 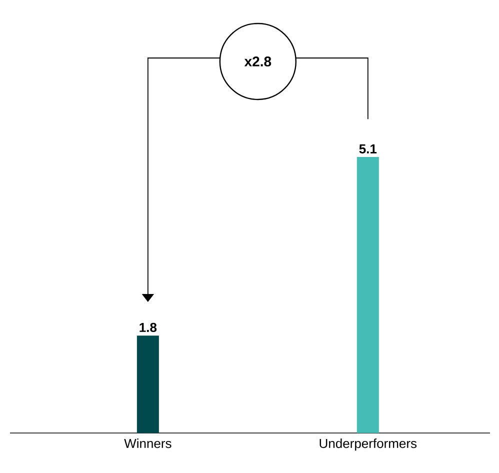 I want to click on data-label: 5.1, so click(x=368, y=149).